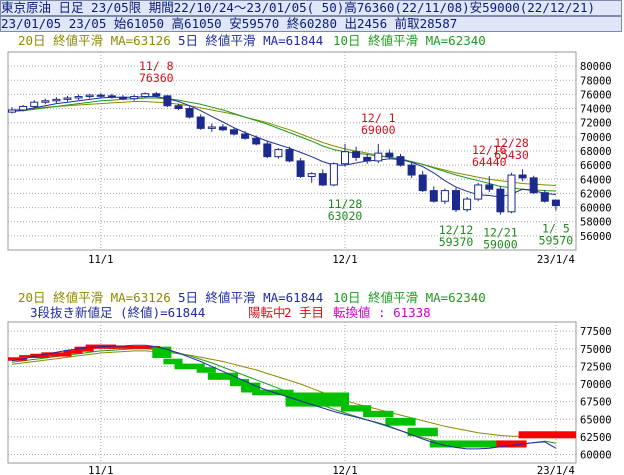  I want to click on tlb-count: 2 手目, so click(304, 312).